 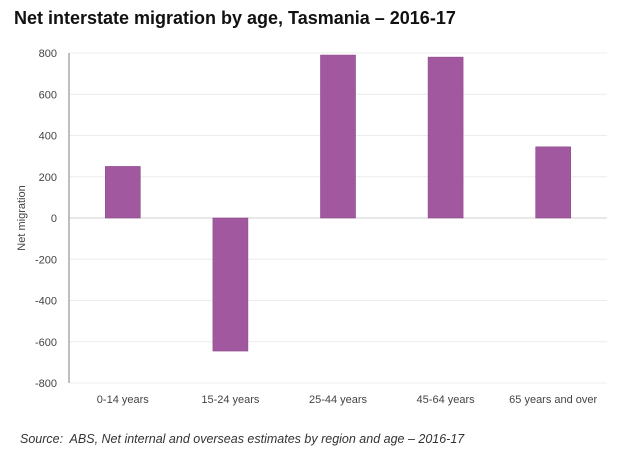 I want to click on y-tick-label: -400, so click(x=46, y=302).